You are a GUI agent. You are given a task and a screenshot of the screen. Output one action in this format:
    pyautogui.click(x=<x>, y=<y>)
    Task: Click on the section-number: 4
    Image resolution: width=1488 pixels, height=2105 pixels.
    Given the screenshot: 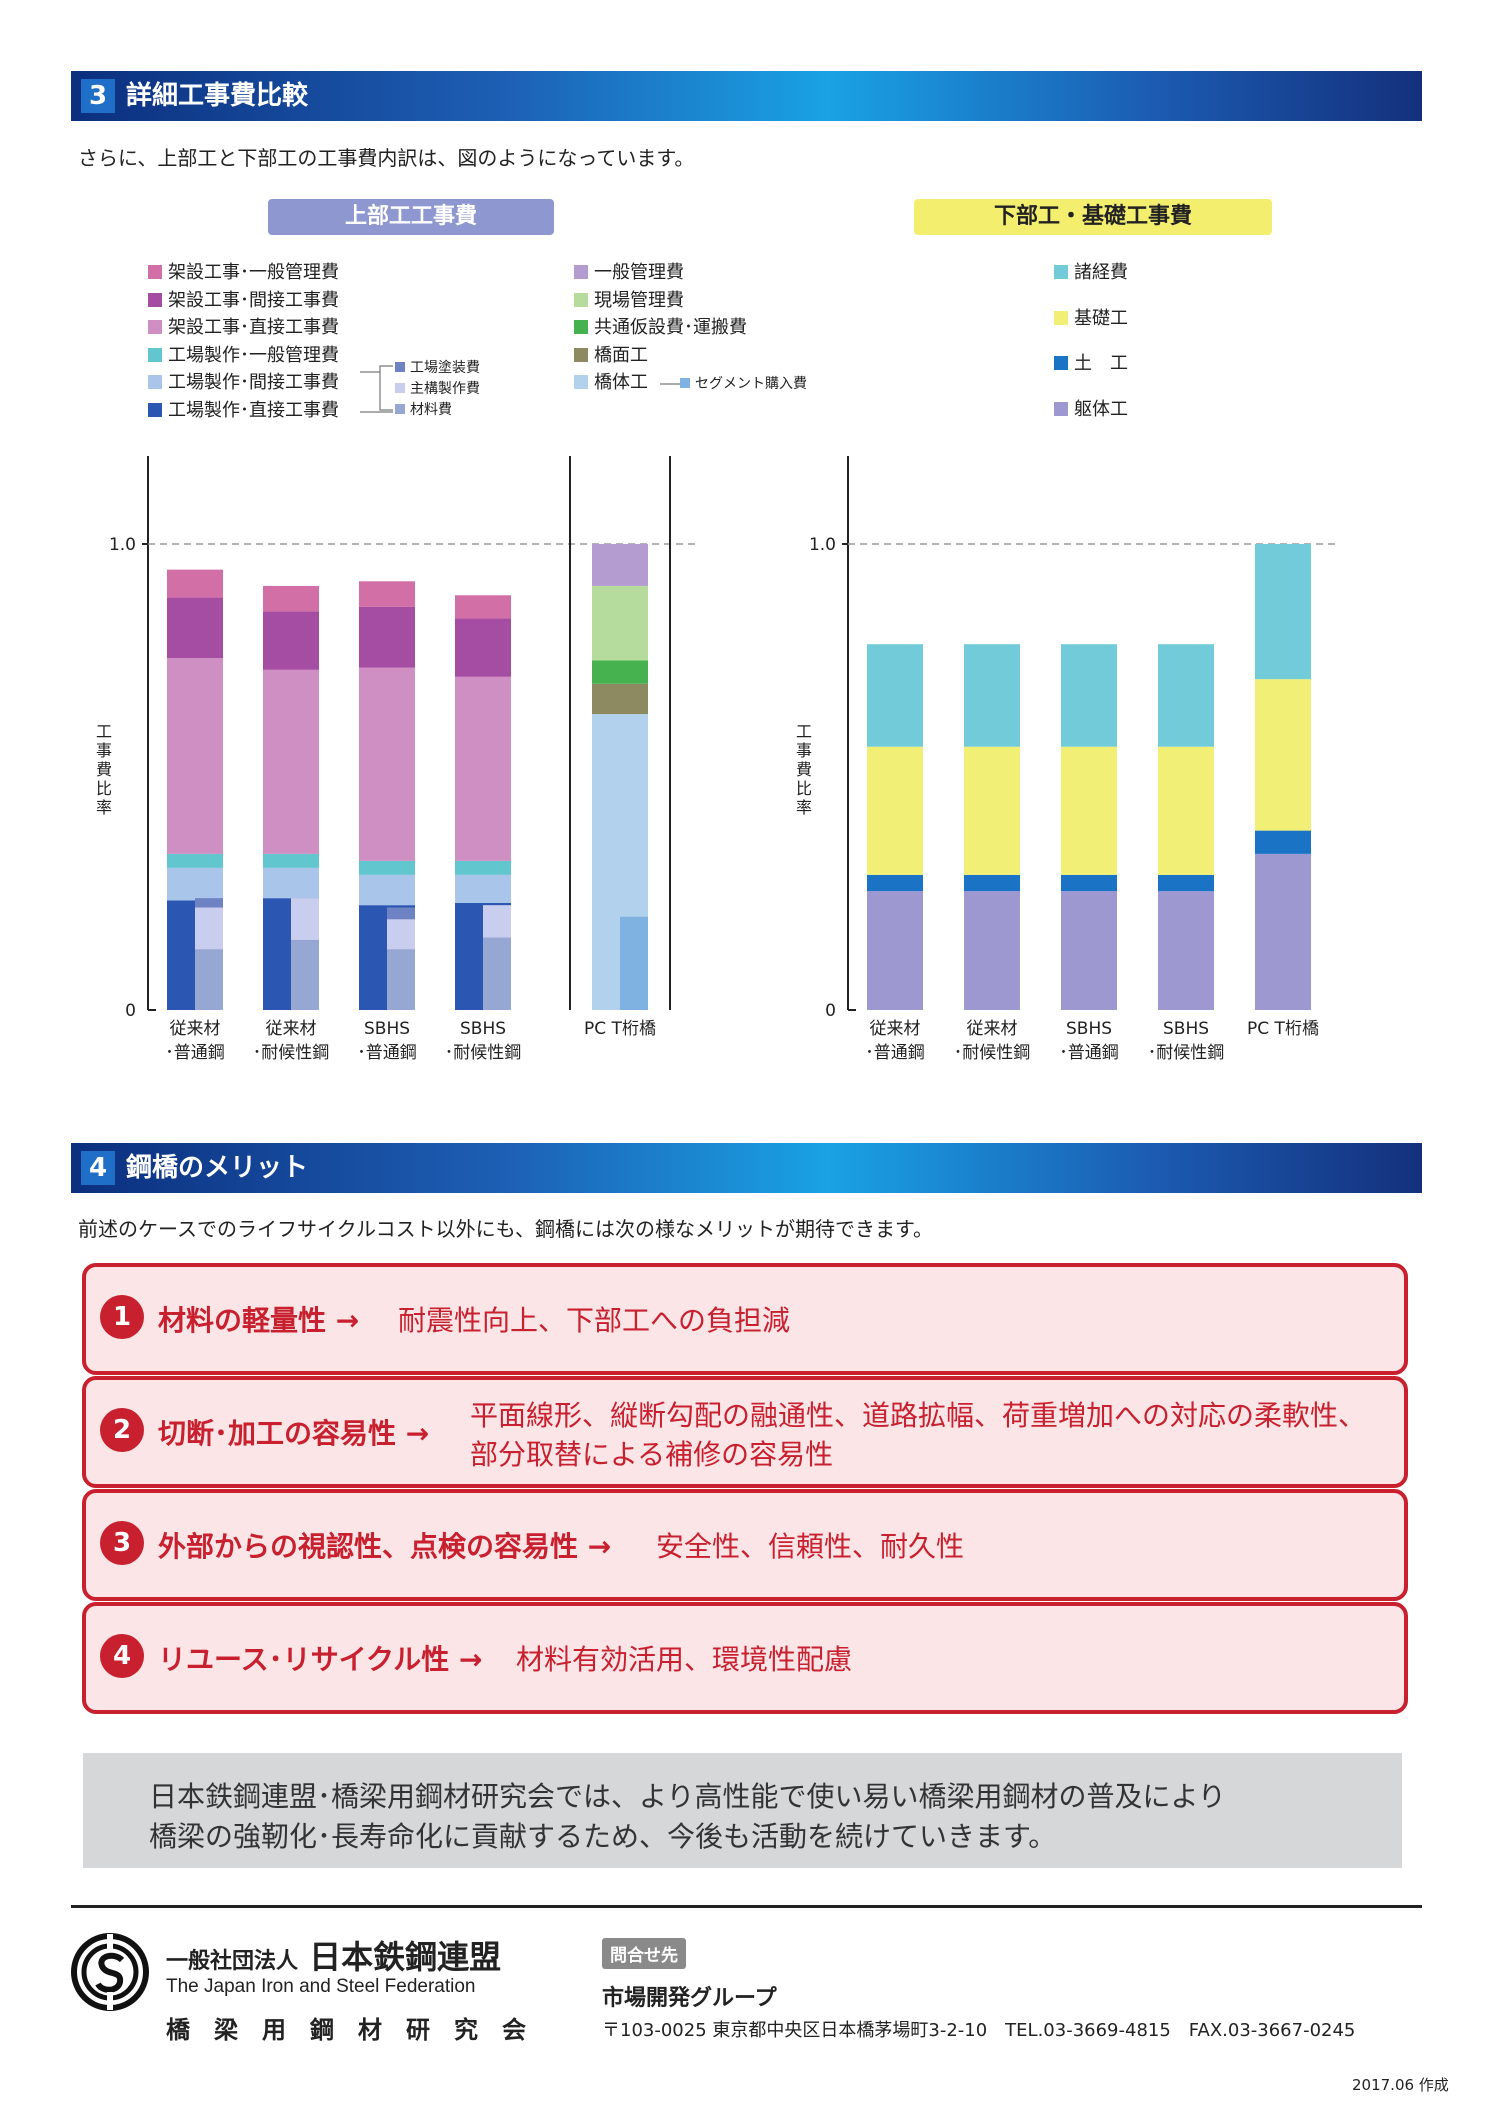 What is the action you would take?
    pyautogui.click(x=98, y=1168)
    